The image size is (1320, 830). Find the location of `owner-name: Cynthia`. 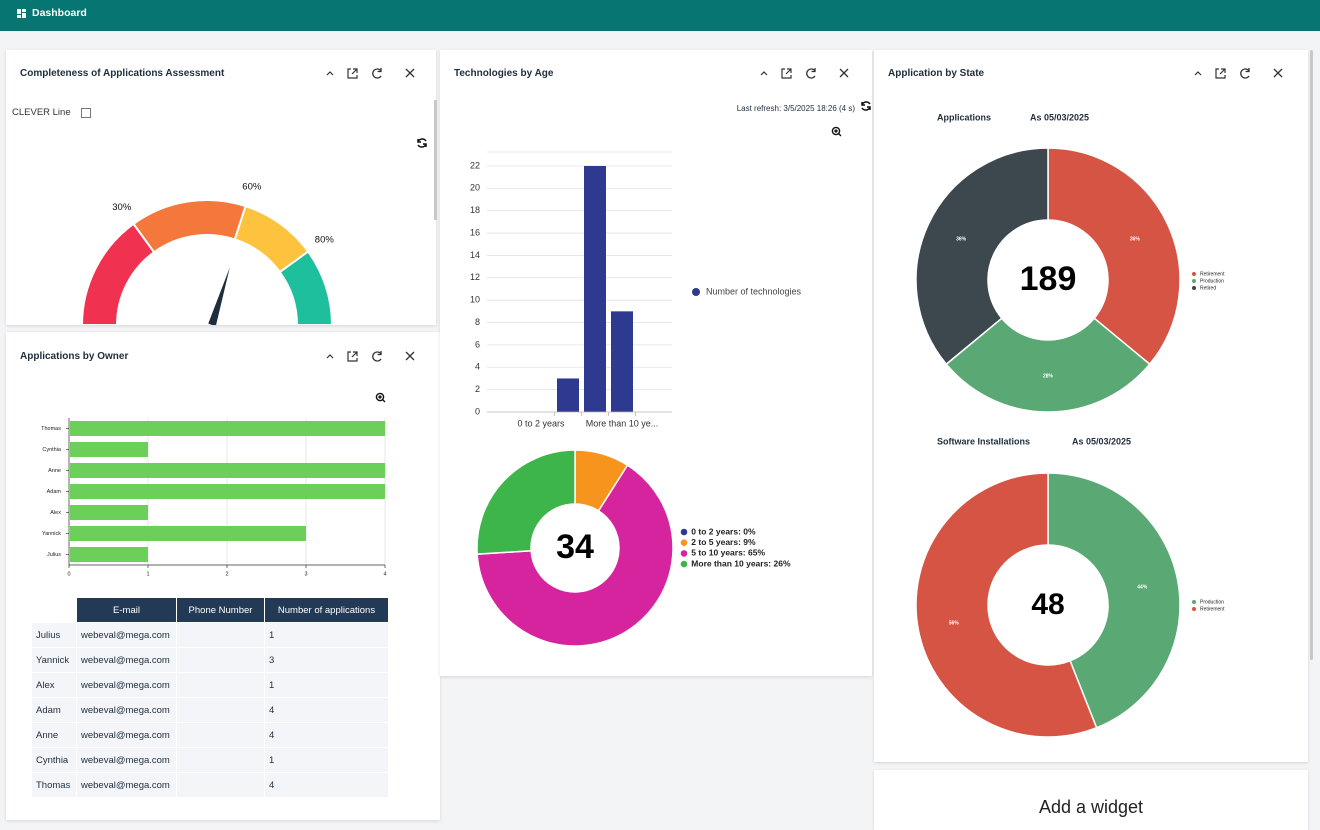

owner-name: Cynthia is located at coordinates (54, 760).